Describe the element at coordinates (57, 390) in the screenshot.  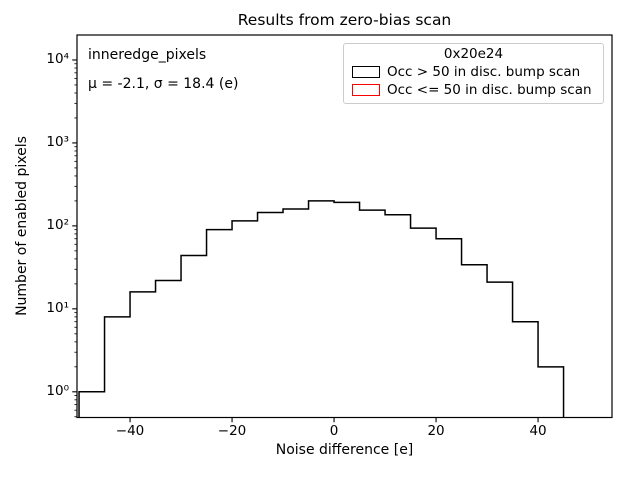
I see `y-tick-label: 10⁰` at that location.